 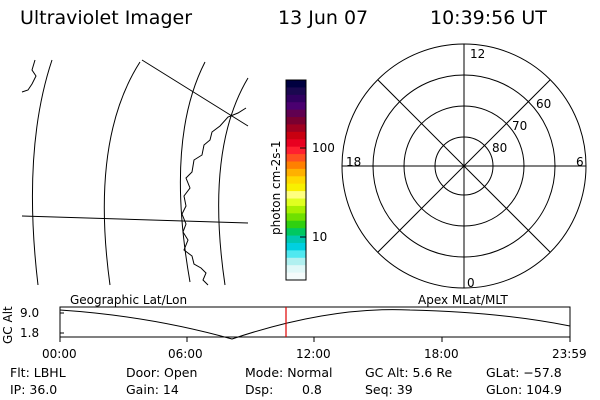 What do you see at coordinates (312, 389) in the screenshot?
I see `status-dsp-value: 0.8` at bounding box center [312, 389].